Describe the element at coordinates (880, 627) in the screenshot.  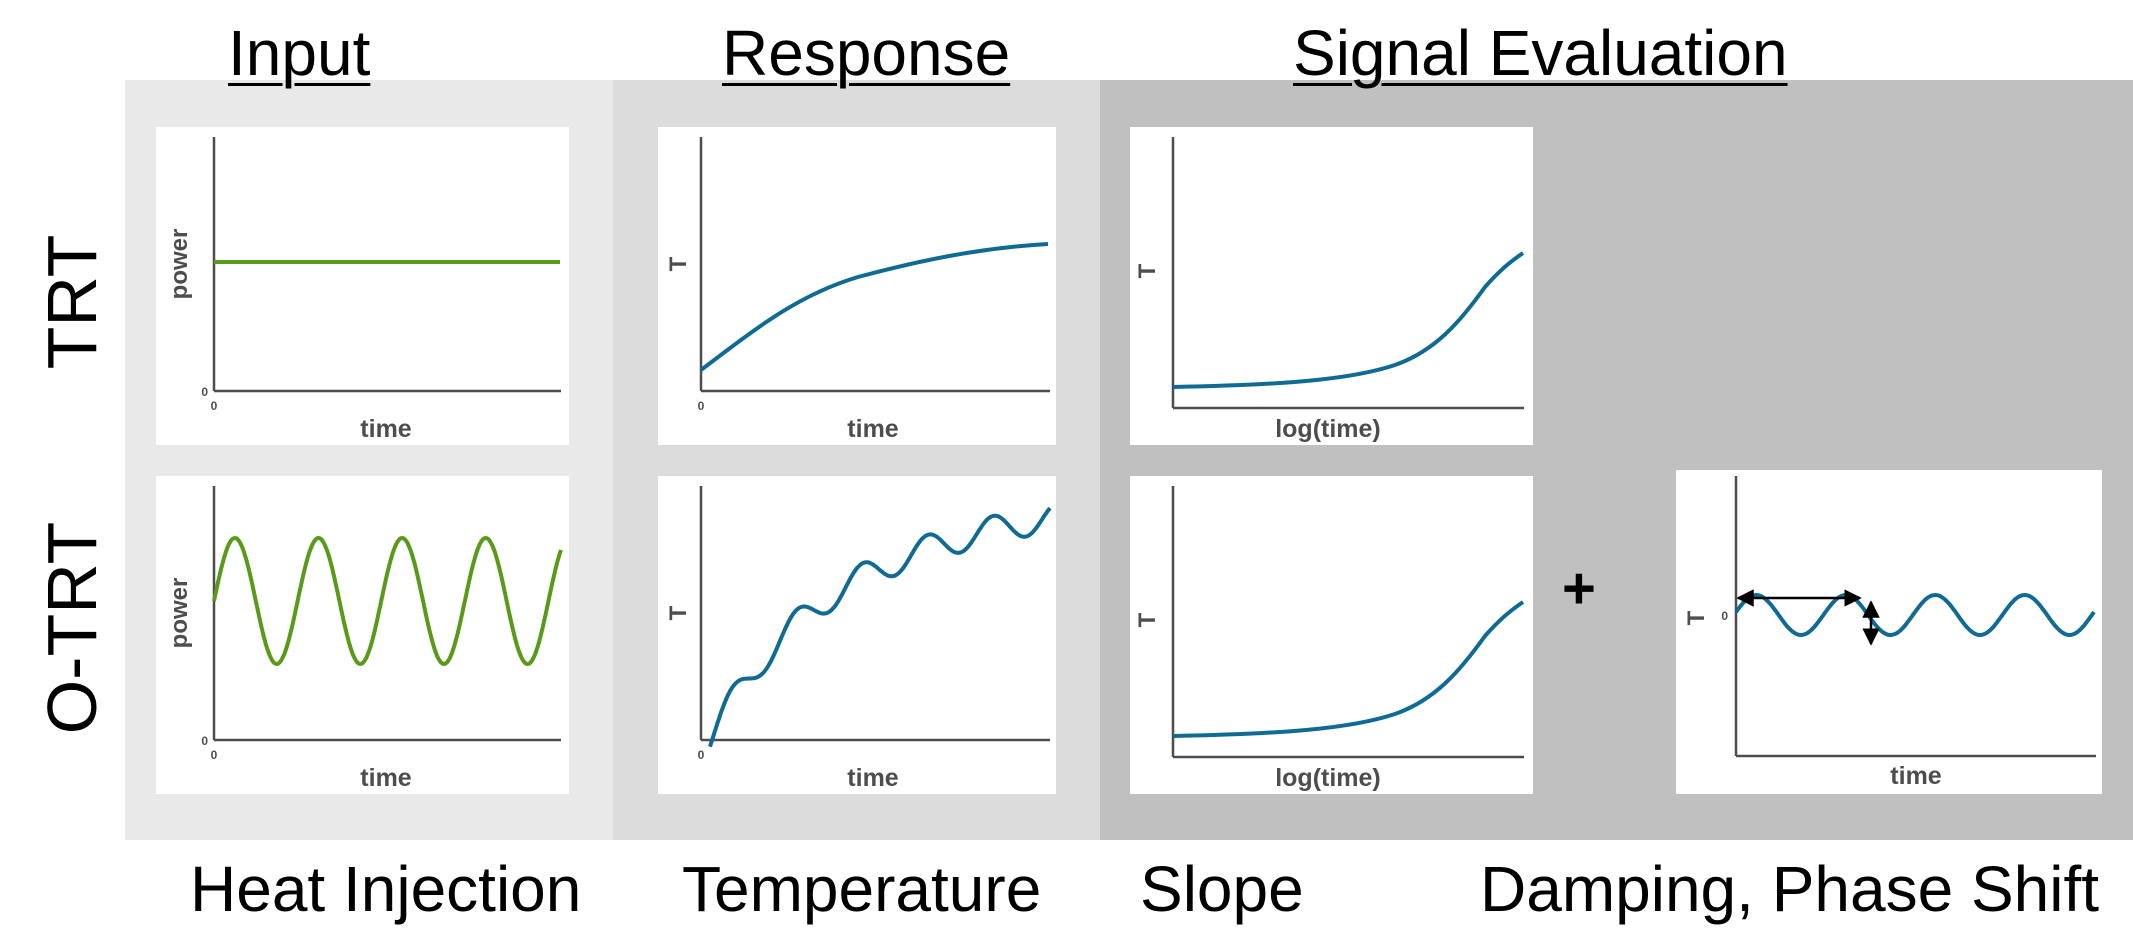
I see `response-curve-oscillating` at that location.